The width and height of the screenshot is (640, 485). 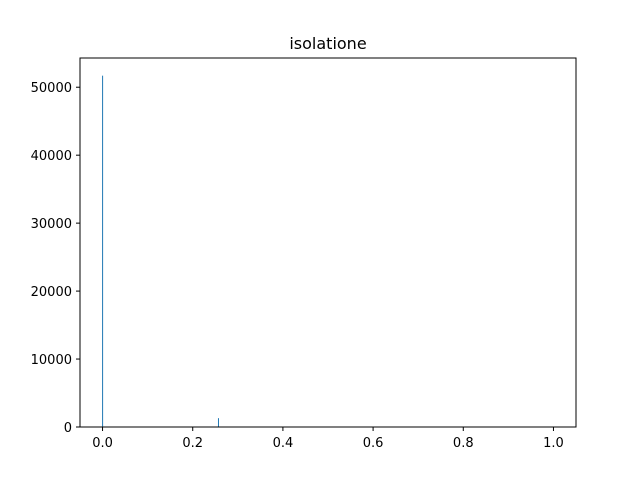 I want to click on x-tick-label: 1.0, so click(x=553, y=443).